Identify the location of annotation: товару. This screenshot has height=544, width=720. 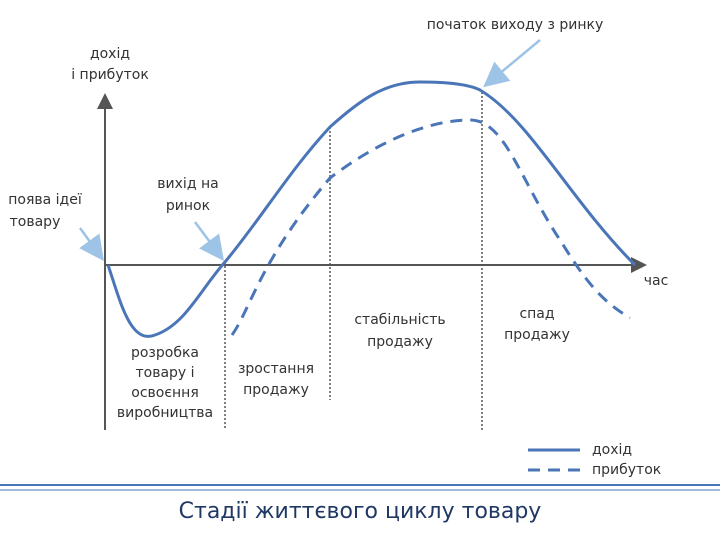
(35, 222).